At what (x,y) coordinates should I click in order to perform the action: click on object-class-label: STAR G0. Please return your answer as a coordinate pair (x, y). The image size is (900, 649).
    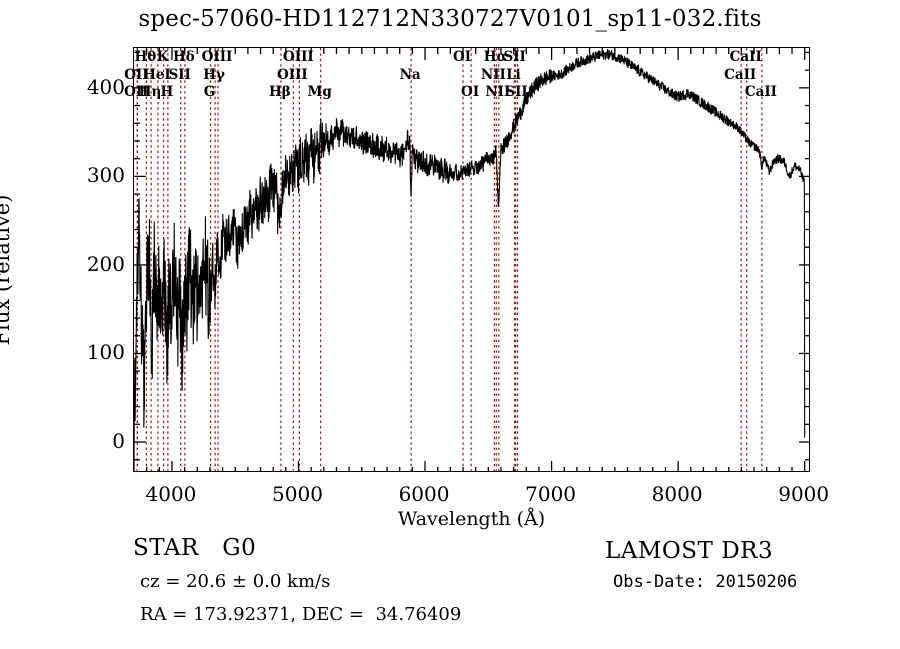
    Looking at the image, I should click on (195, 548).